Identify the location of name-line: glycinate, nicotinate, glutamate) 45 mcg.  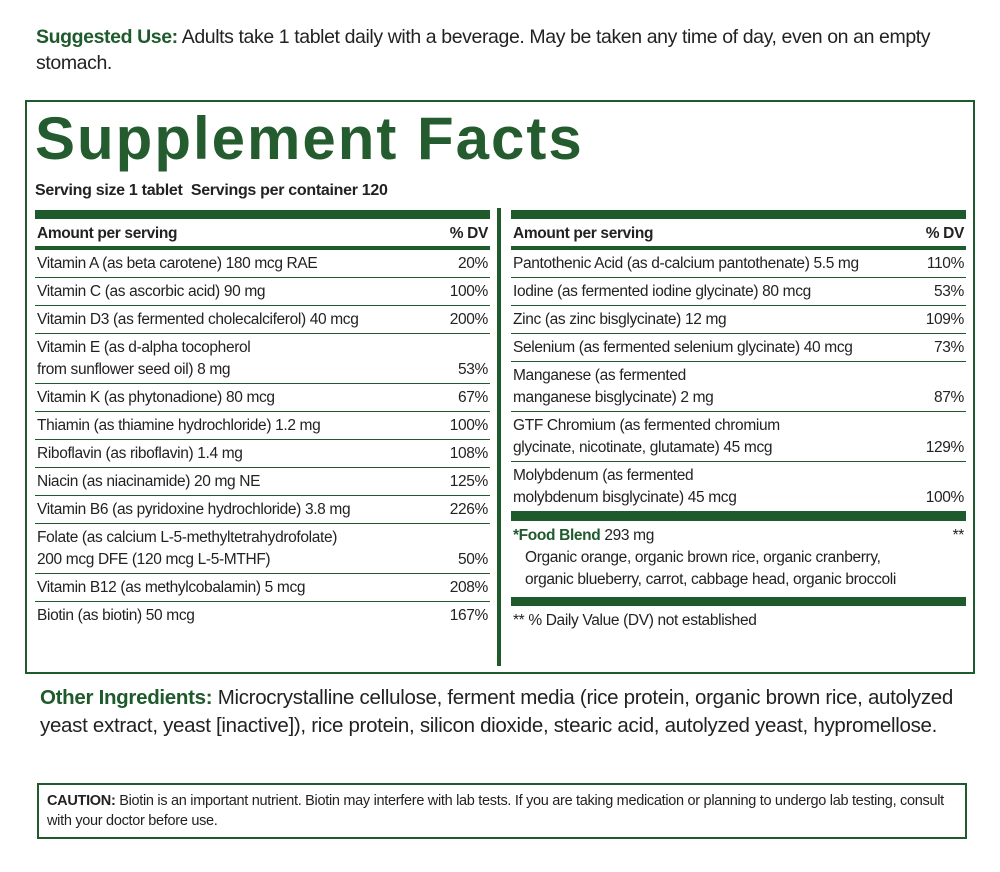
(643, 447).